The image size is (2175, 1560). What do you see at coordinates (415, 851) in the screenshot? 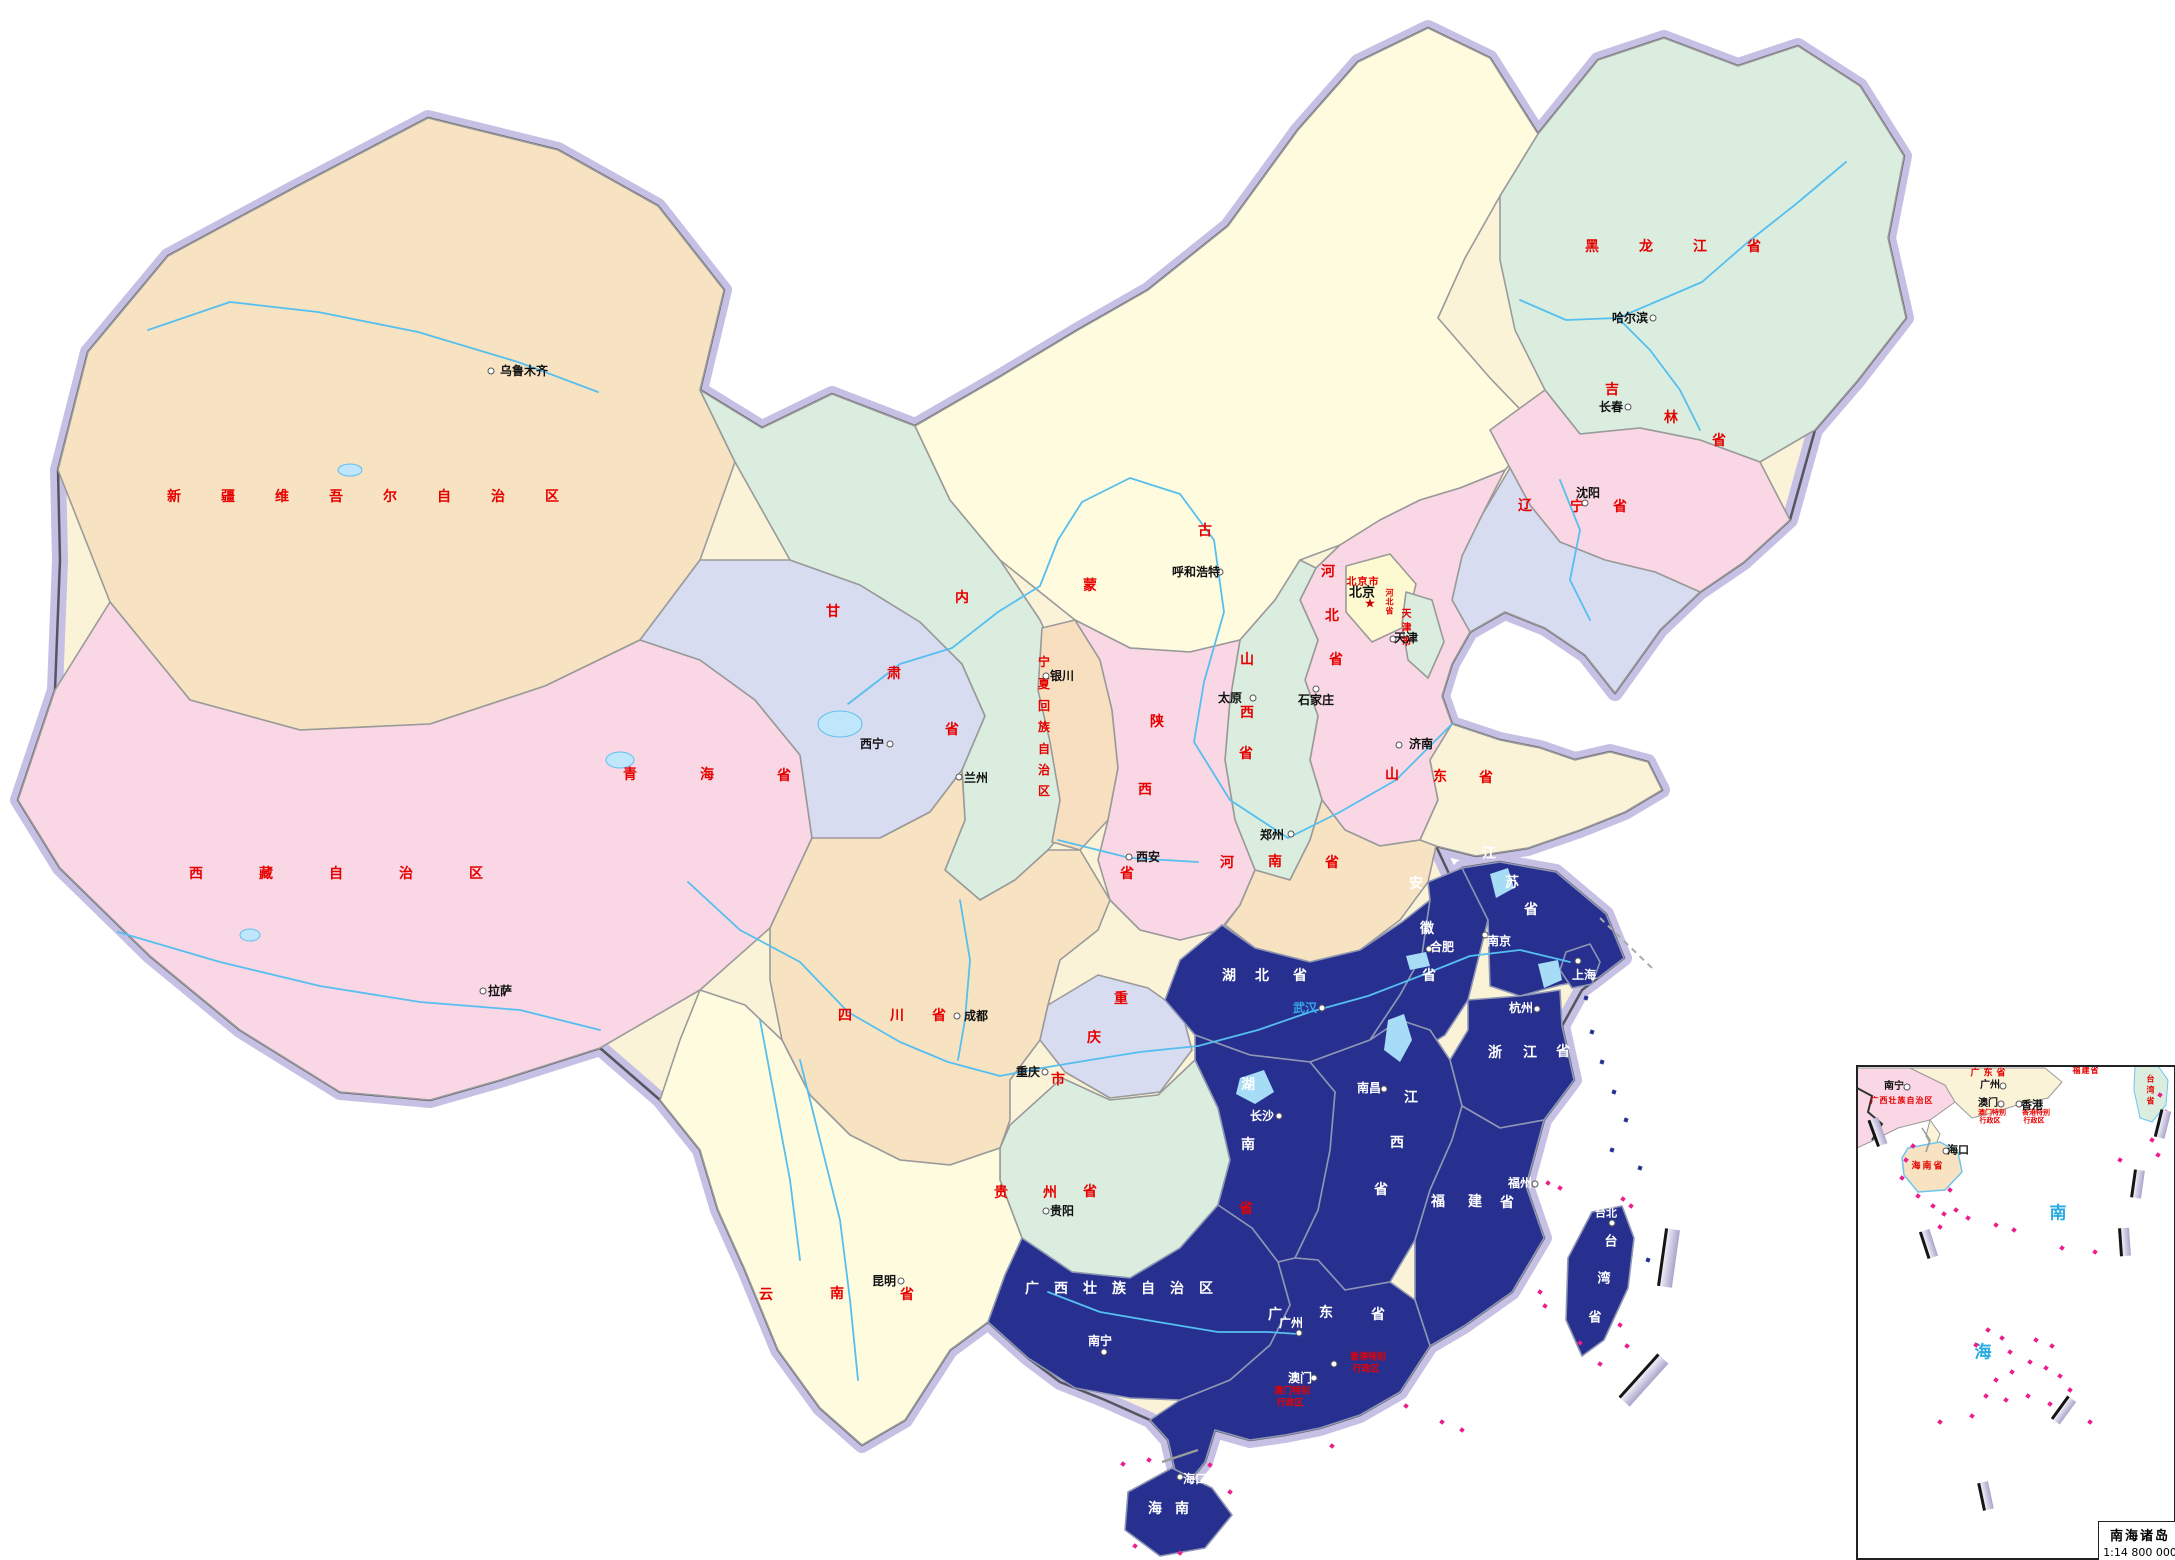
I see `province-xizang` at bounding box center [415, 851].